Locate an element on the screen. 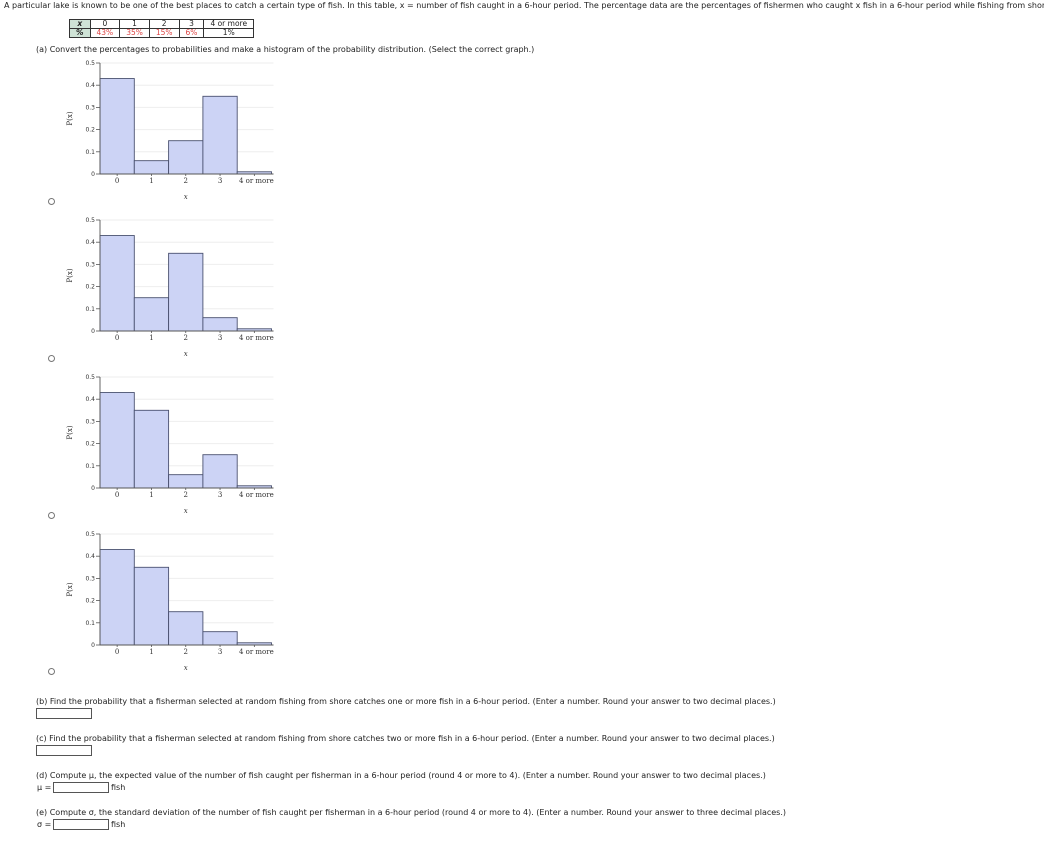  answer-e-input is located at coordinates (81, 824).